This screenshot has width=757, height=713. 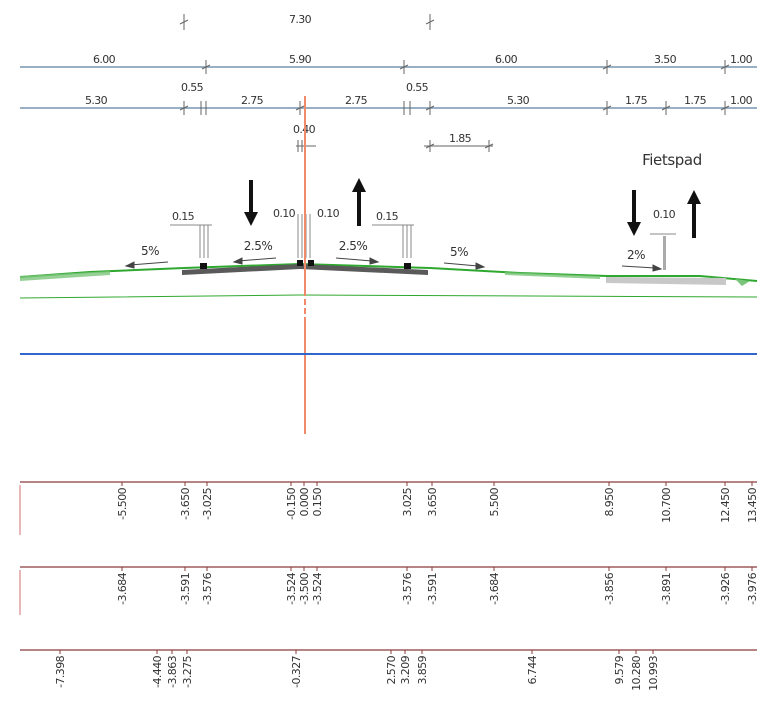 What do you see at coordinates (393, 264) in the screenshot?
I see `slope-annotations` at bounding box center [393, 264].